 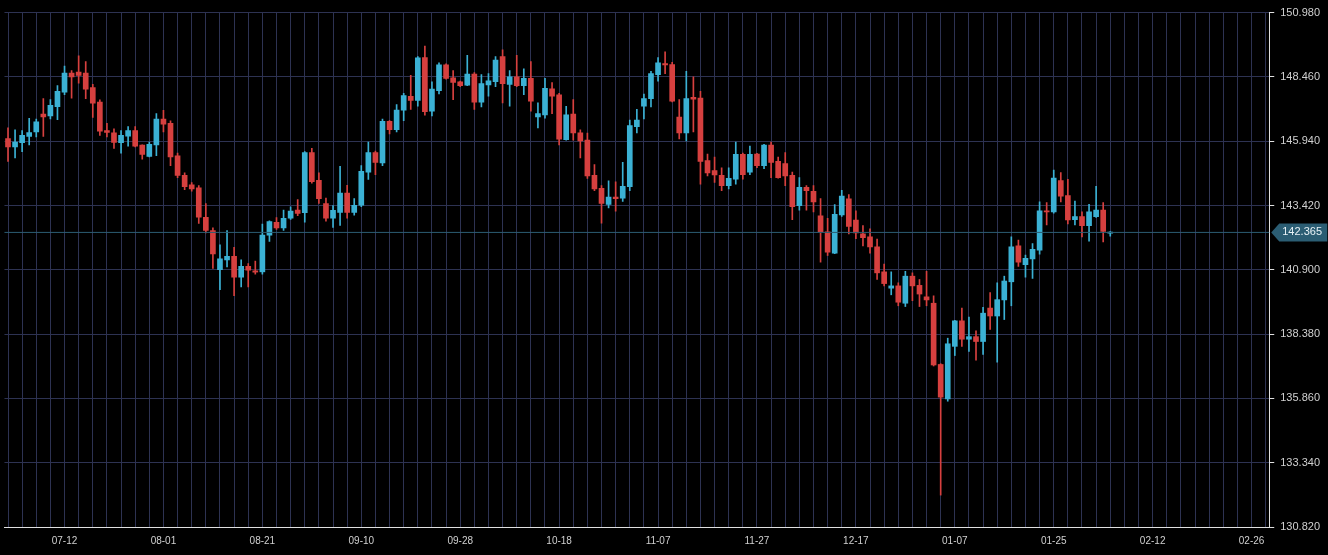 I want to click on x-tick-label: 01-07, so click(x=955, y=540).